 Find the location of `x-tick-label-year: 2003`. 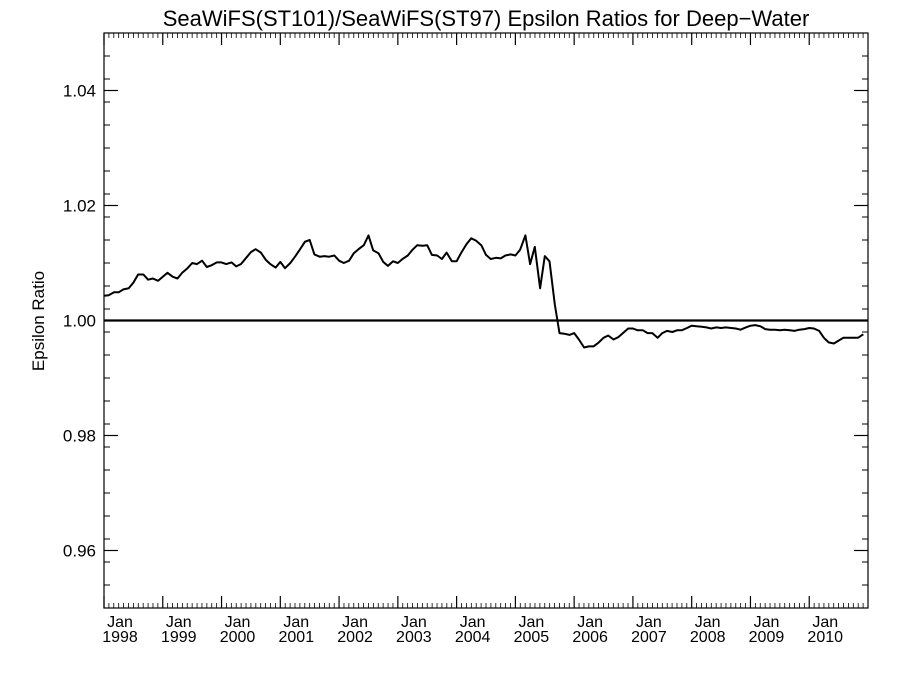

x-tick-label-year: 2003 is located at coordinates (414, 637).